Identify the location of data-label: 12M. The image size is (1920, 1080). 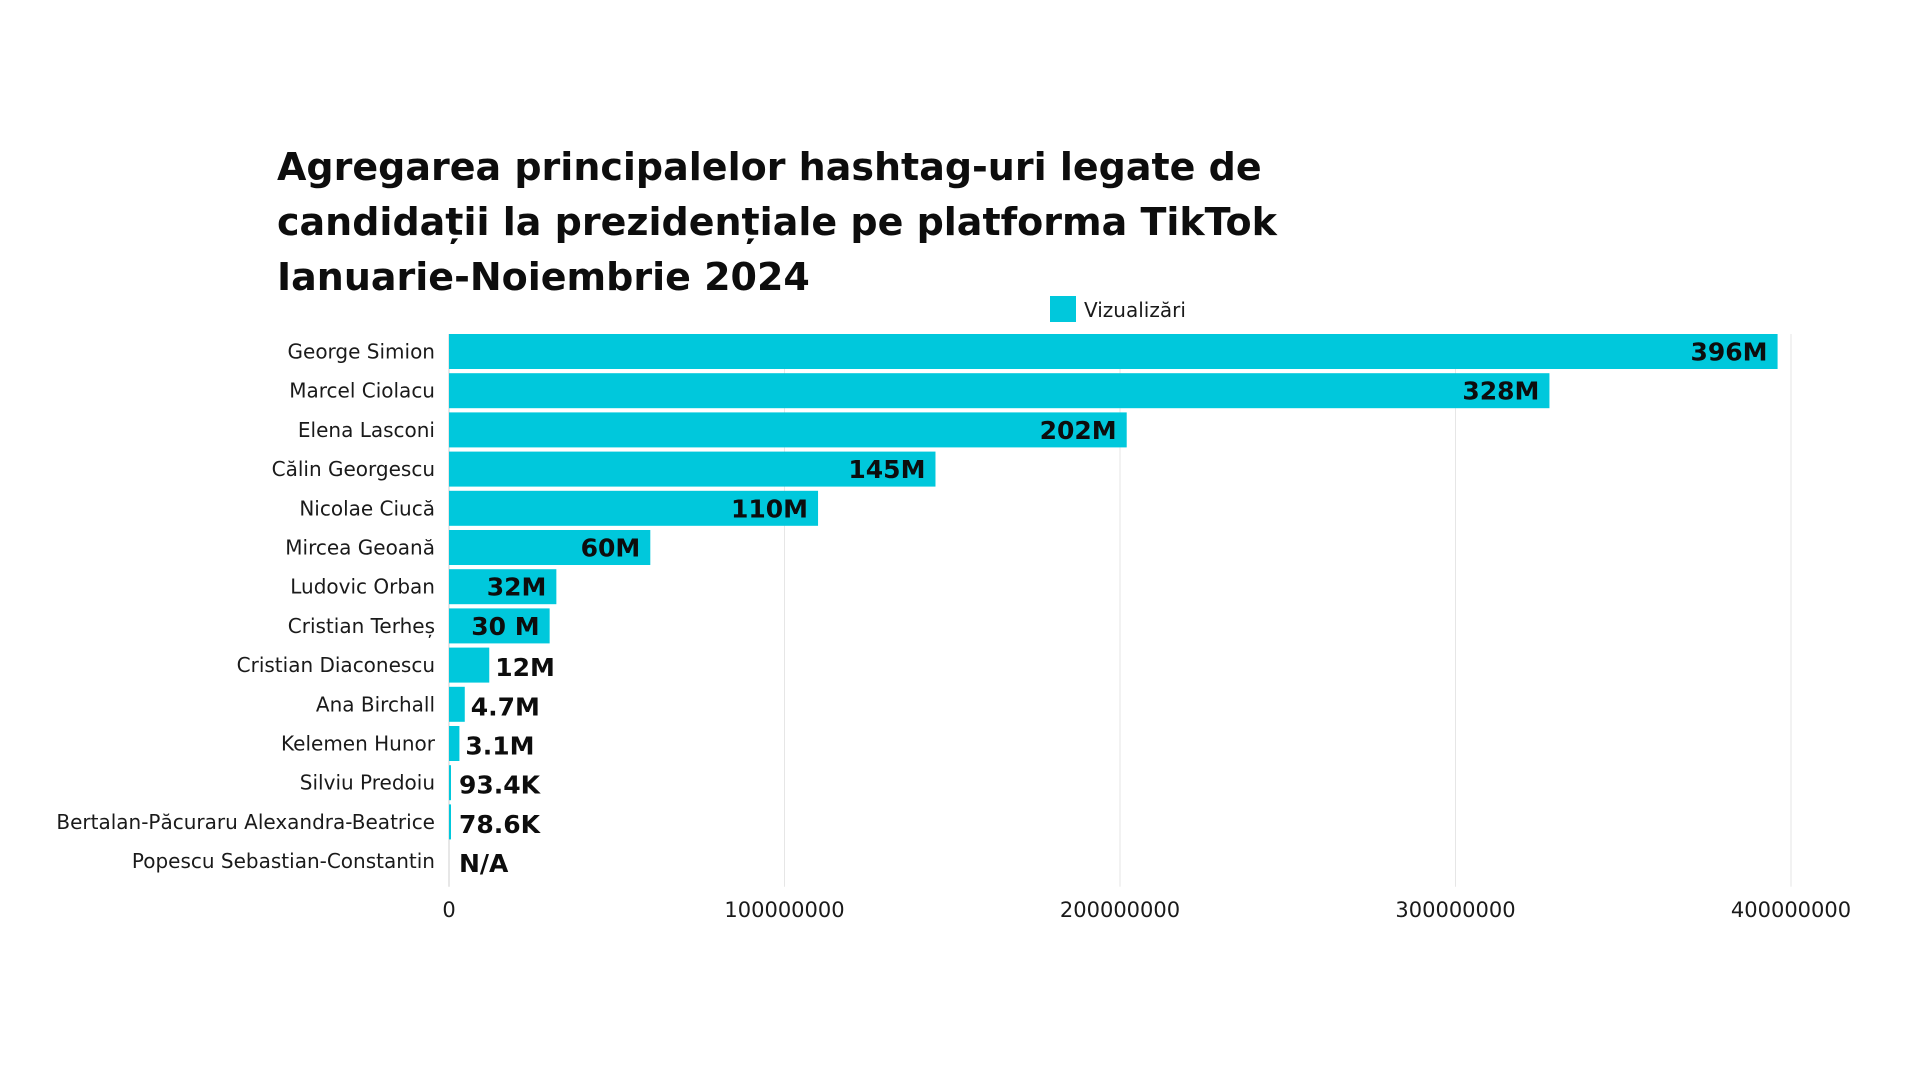
(525, 667).